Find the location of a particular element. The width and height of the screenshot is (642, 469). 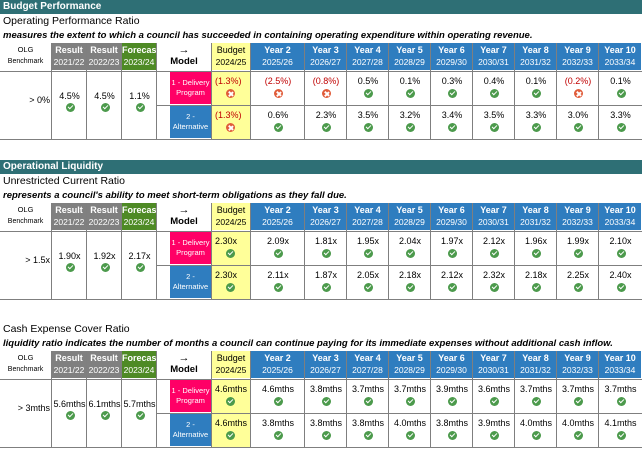

alternative-value: 4.6mths is located at coordinates (231, 423).